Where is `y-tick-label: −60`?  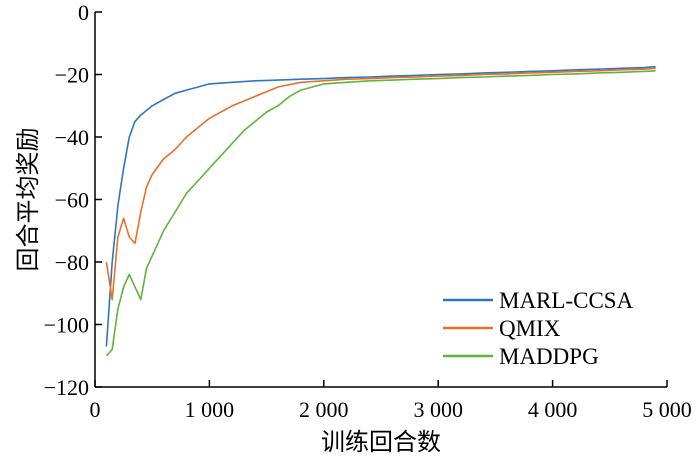 y-tick-label: −60 is located at coordinates (72, 200).